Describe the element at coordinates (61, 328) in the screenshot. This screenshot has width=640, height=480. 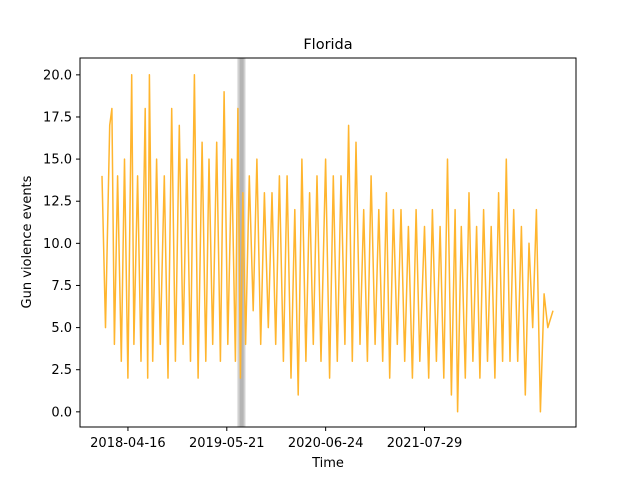
I see `y-tick-label-2: 5.0` at that location.